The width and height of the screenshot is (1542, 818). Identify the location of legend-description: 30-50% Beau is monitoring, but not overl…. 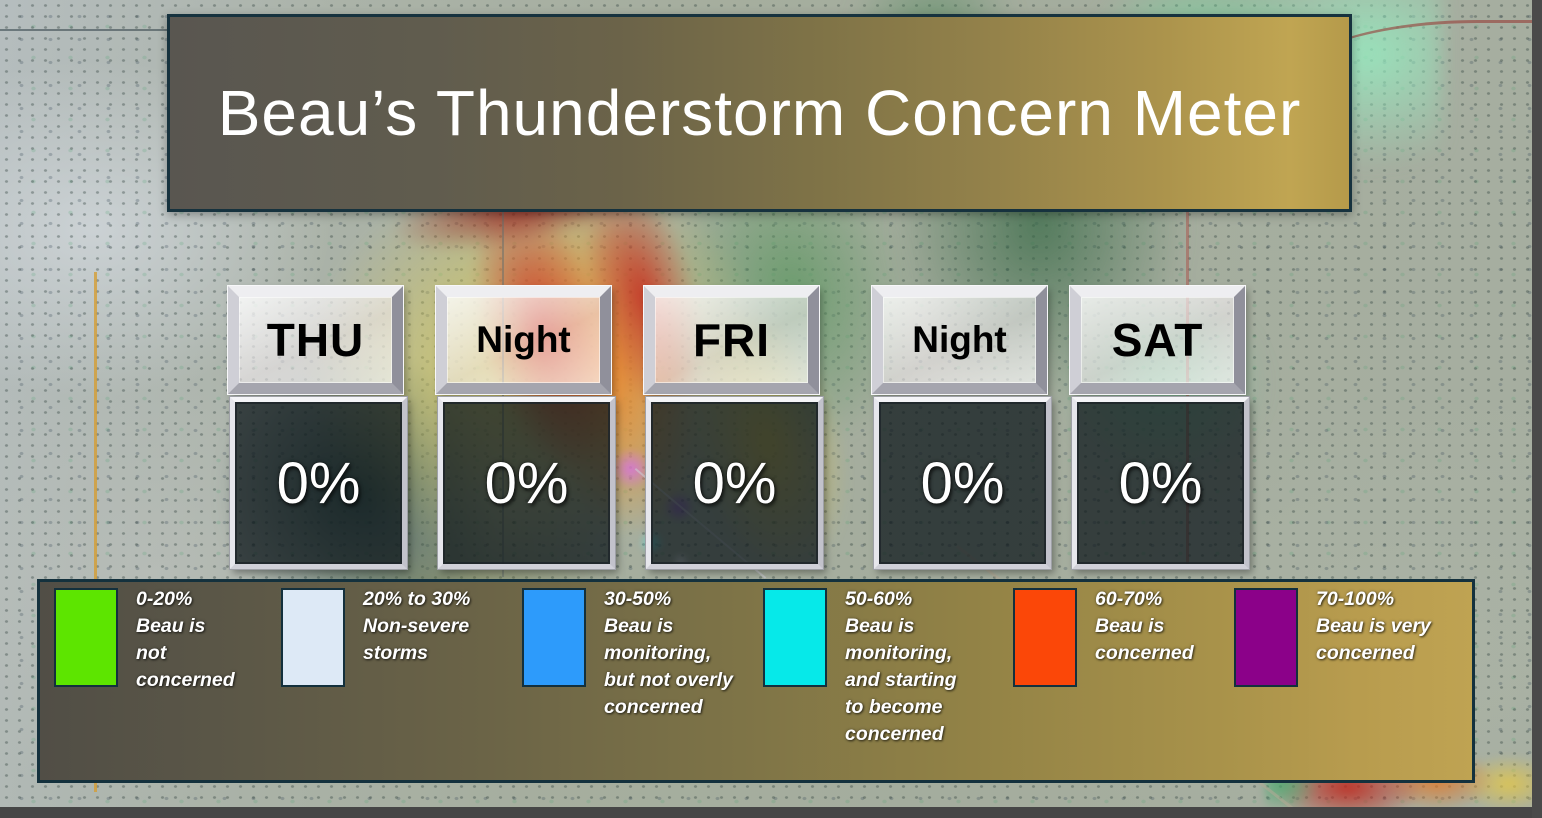
(699, 653).